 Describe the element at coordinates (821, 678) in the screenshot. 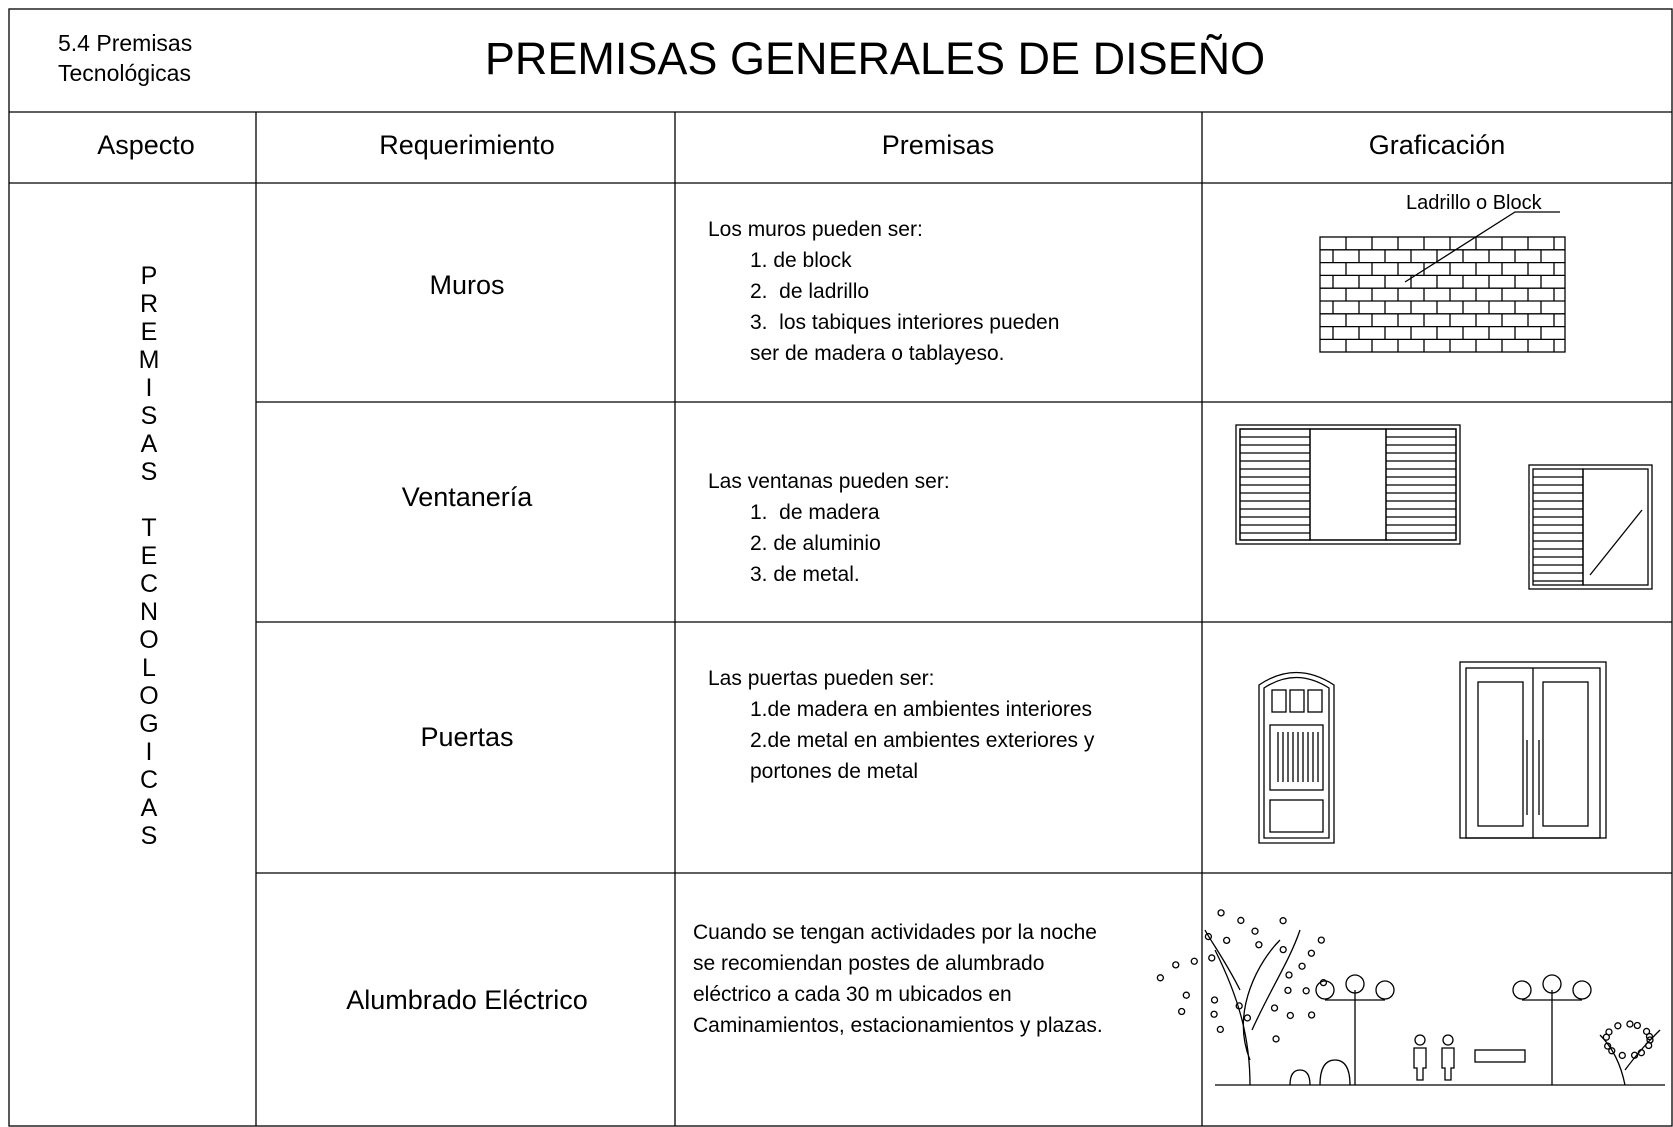

I see `premise-line: Las puertas pueden ser:` at that location.